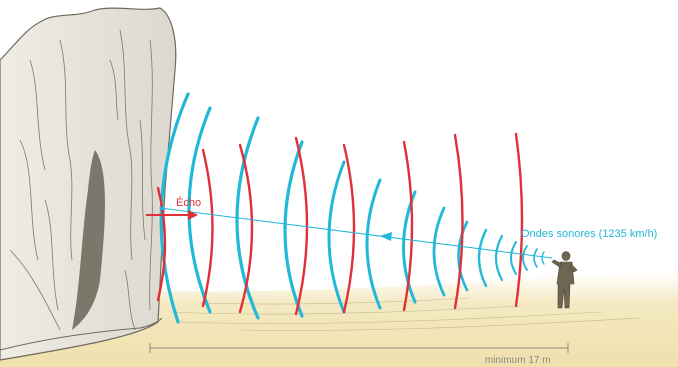  What do you see at coordinates (386, 236) in the screenshot?
I see `sound-arrowhead-mid` at bounding box center [386, 236].